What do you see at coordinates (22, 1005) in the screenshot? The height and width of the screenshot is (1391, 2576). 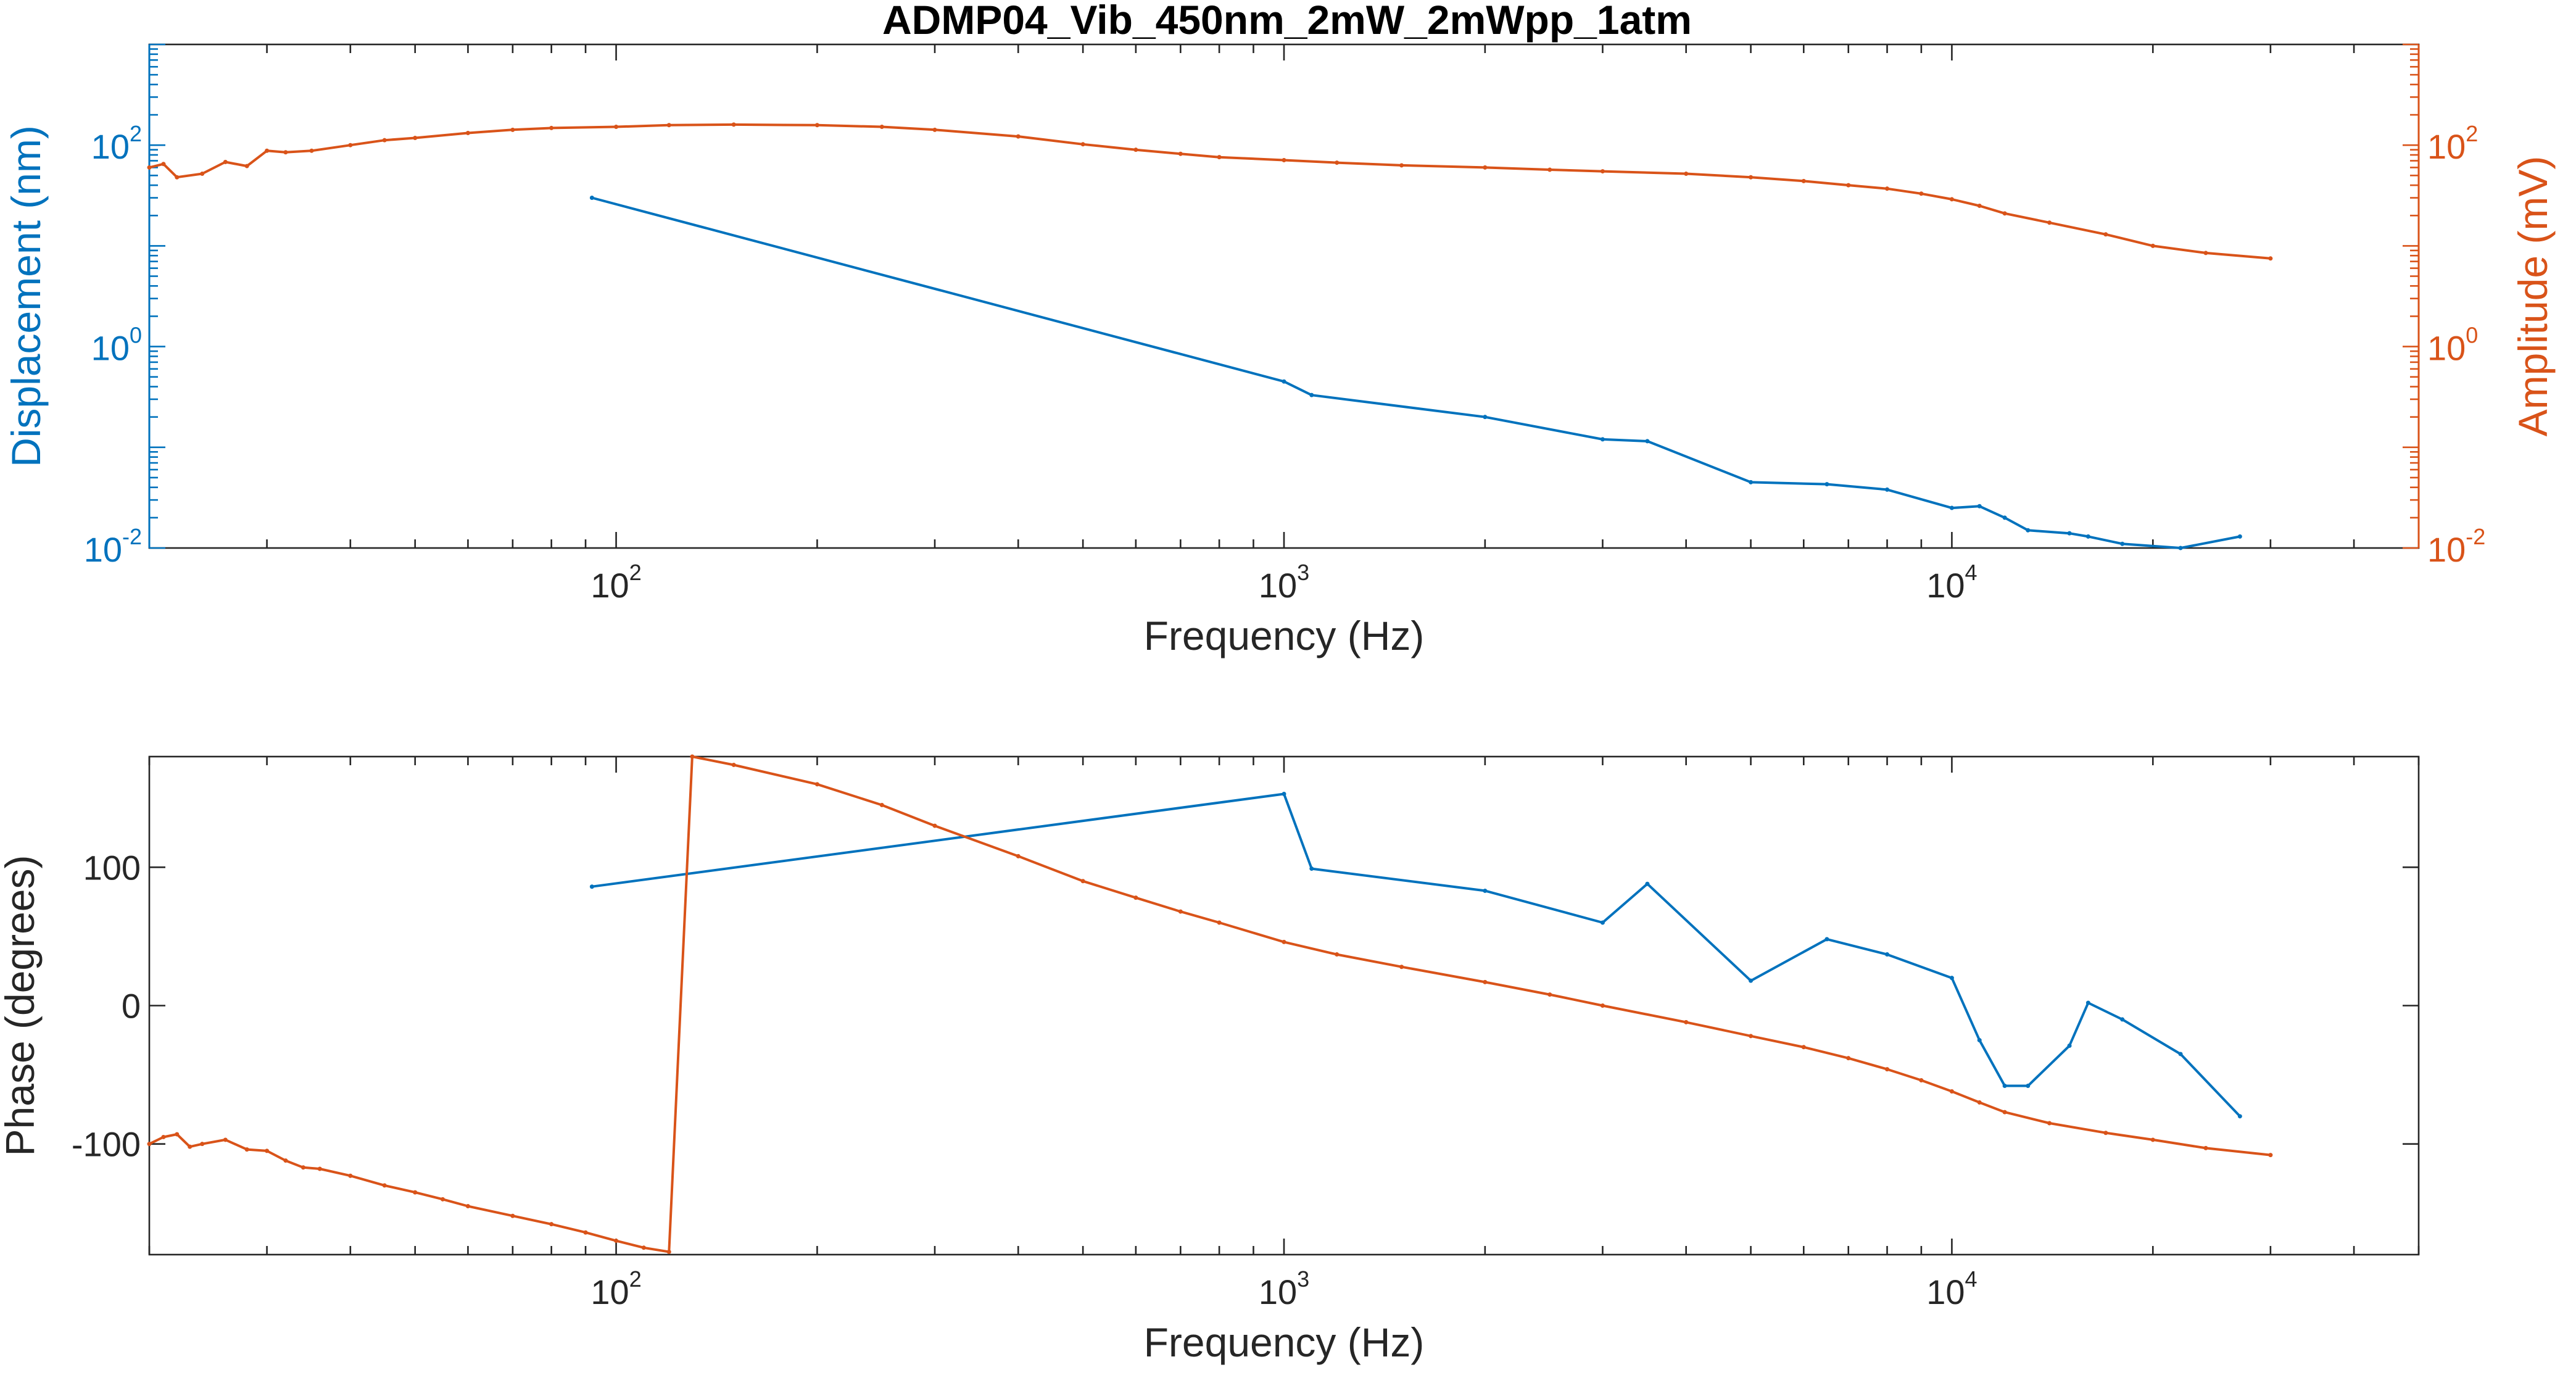 I see `phase-y-axis-label: Phase (degrees)` at bounding box center [22, 1005].